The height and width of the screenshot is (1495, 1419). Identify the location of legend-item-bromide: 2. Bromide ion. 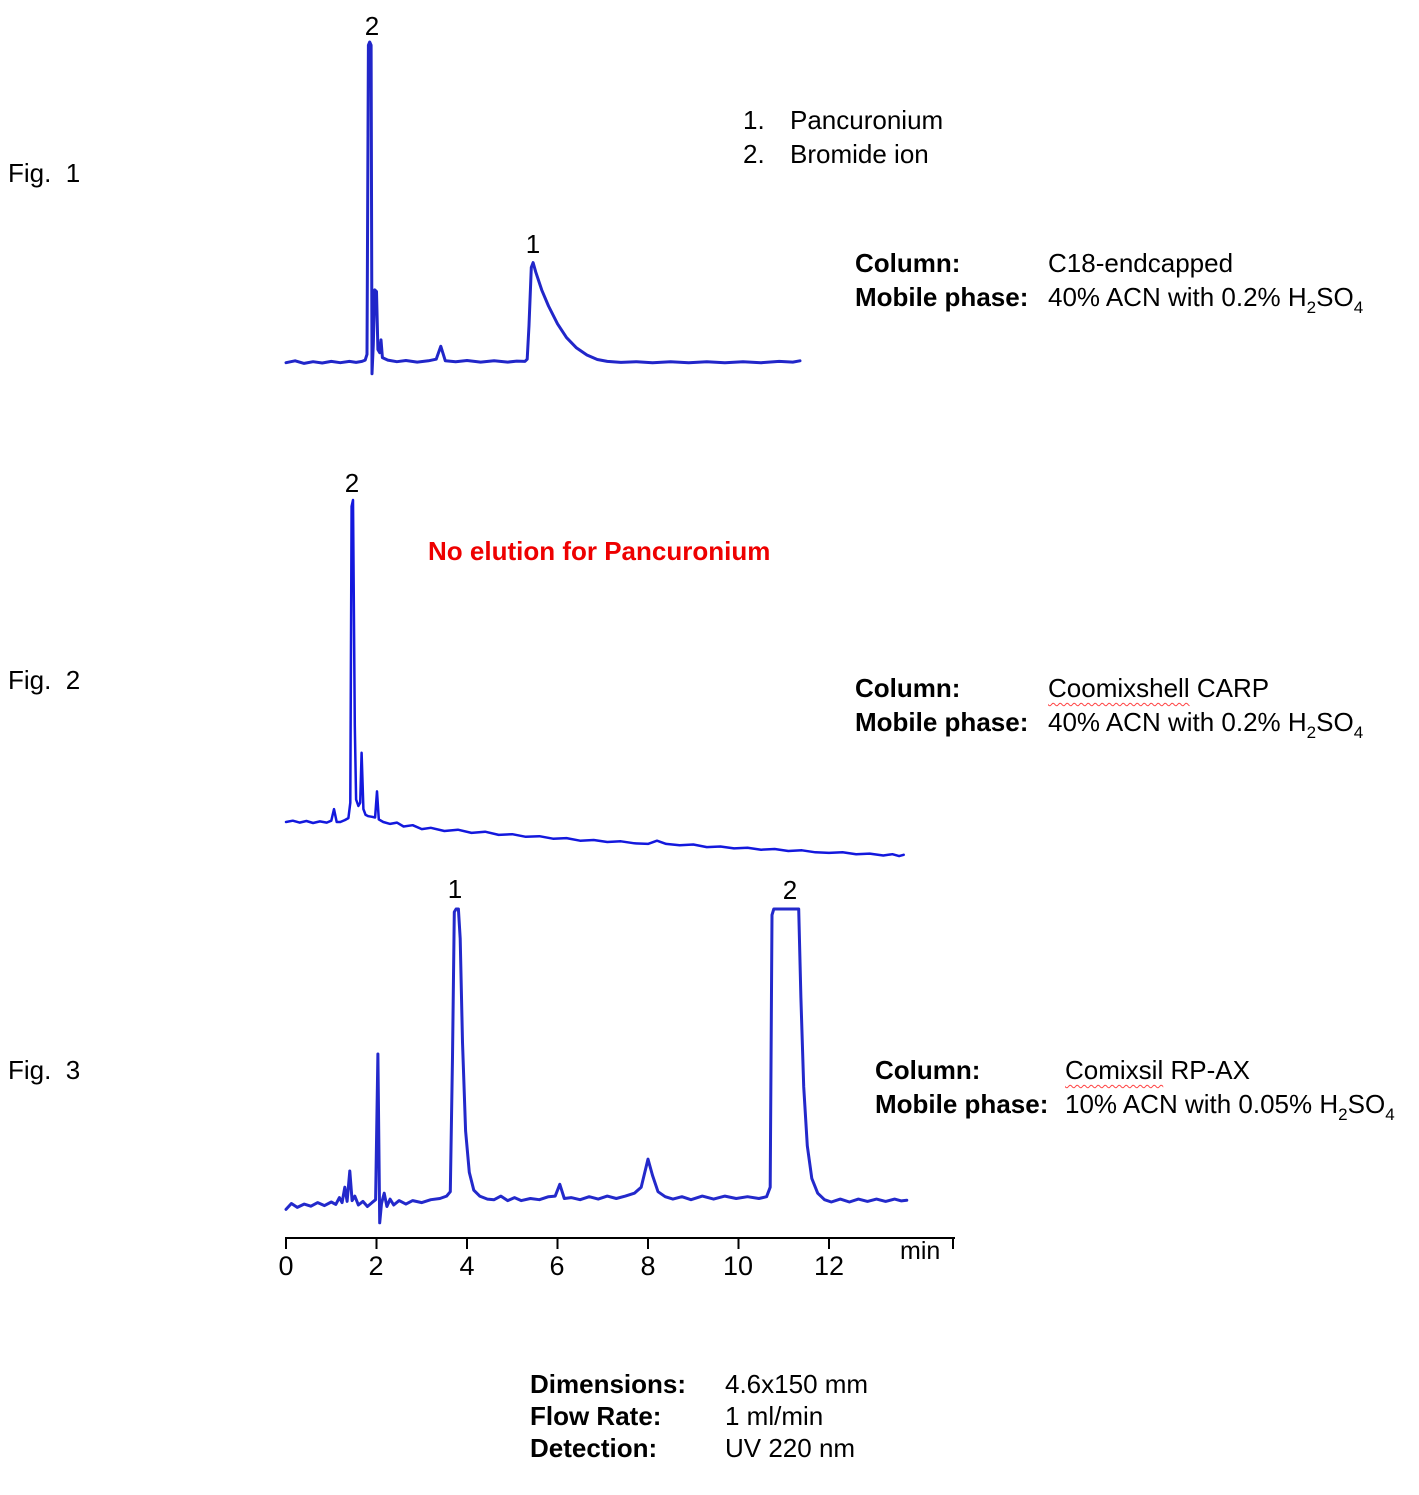
(843, 154).